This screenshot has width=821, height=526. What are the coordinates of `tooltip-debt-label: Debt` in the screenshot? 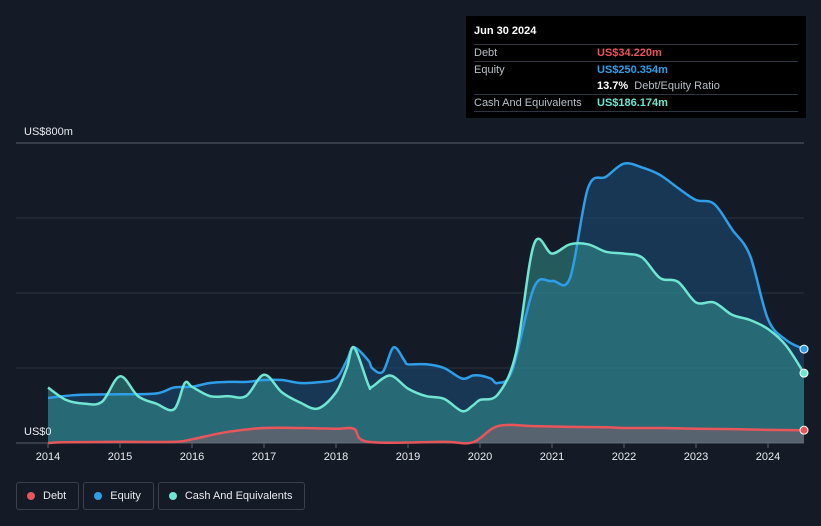 It's located at (486, 53).